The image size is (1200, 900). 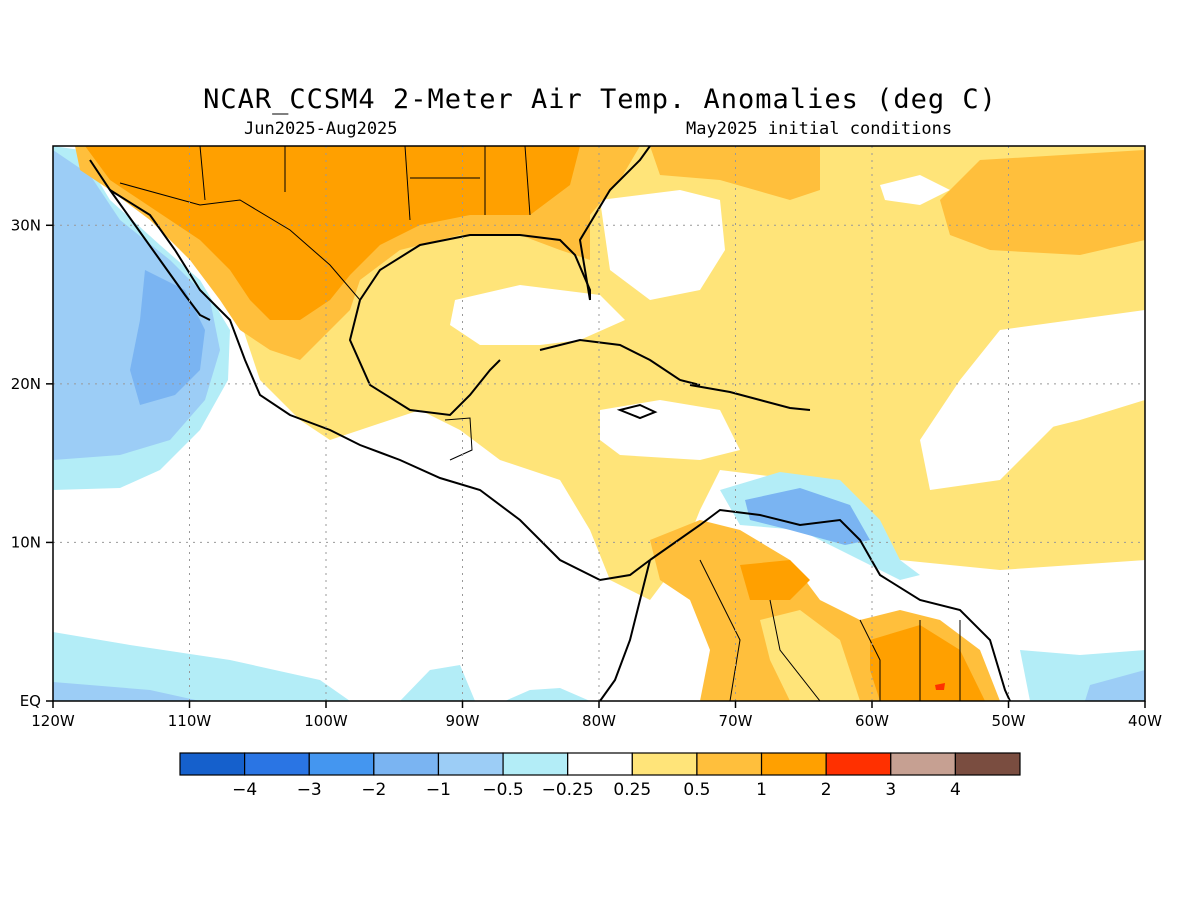 I want to click on x-tick-label: 120W, so click(x=53, y=721).